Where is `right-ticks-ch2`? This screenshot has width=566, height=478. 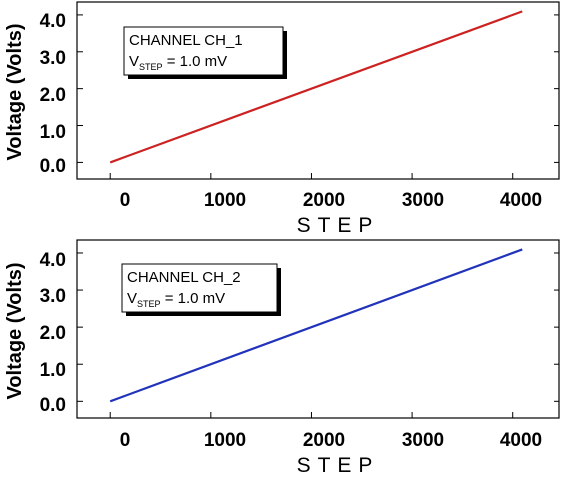 right-ticks-ch2 is located at coordinates (556, 327).